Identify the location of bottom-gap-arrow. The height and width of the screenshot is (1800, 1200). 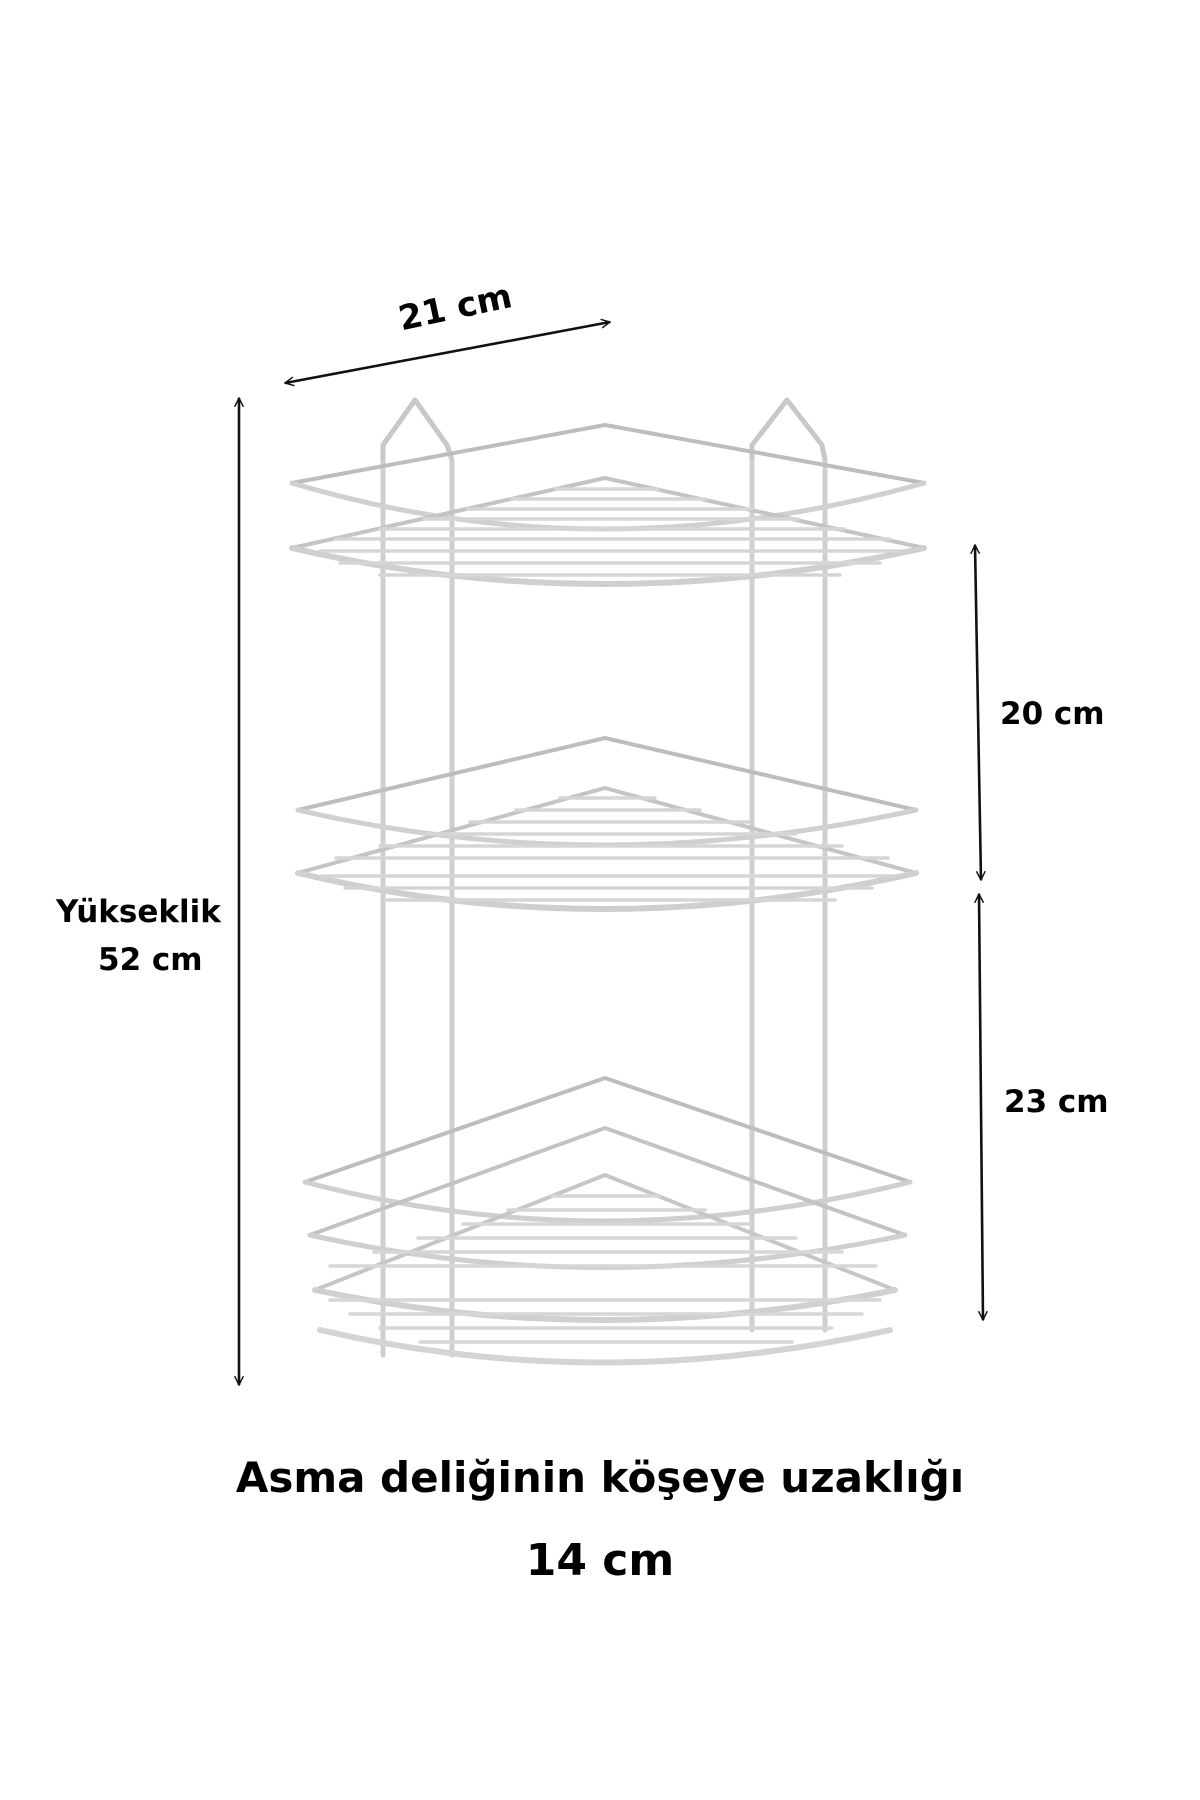
(981, 1107).